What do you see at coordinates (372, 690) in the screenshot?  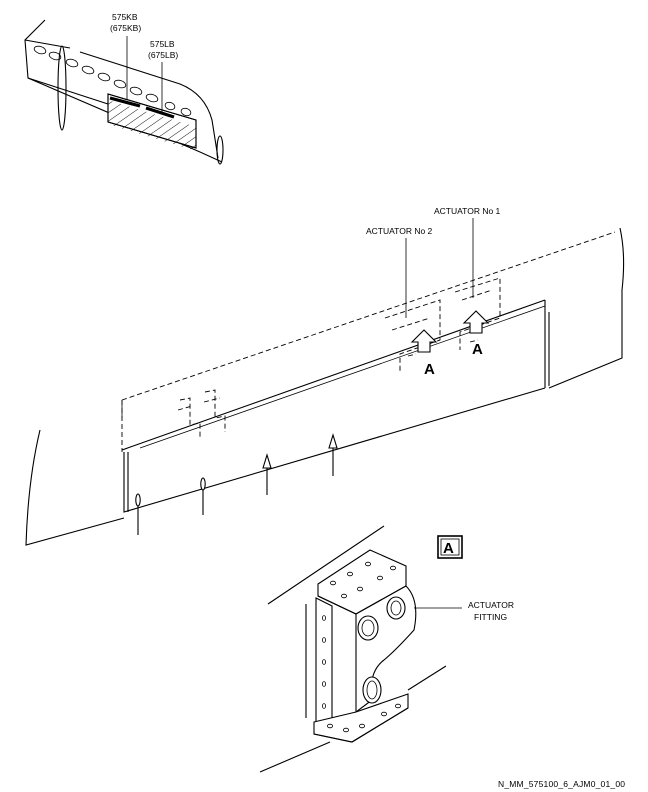 I see `lug-bore-lower` at bounding box center [372, 690].